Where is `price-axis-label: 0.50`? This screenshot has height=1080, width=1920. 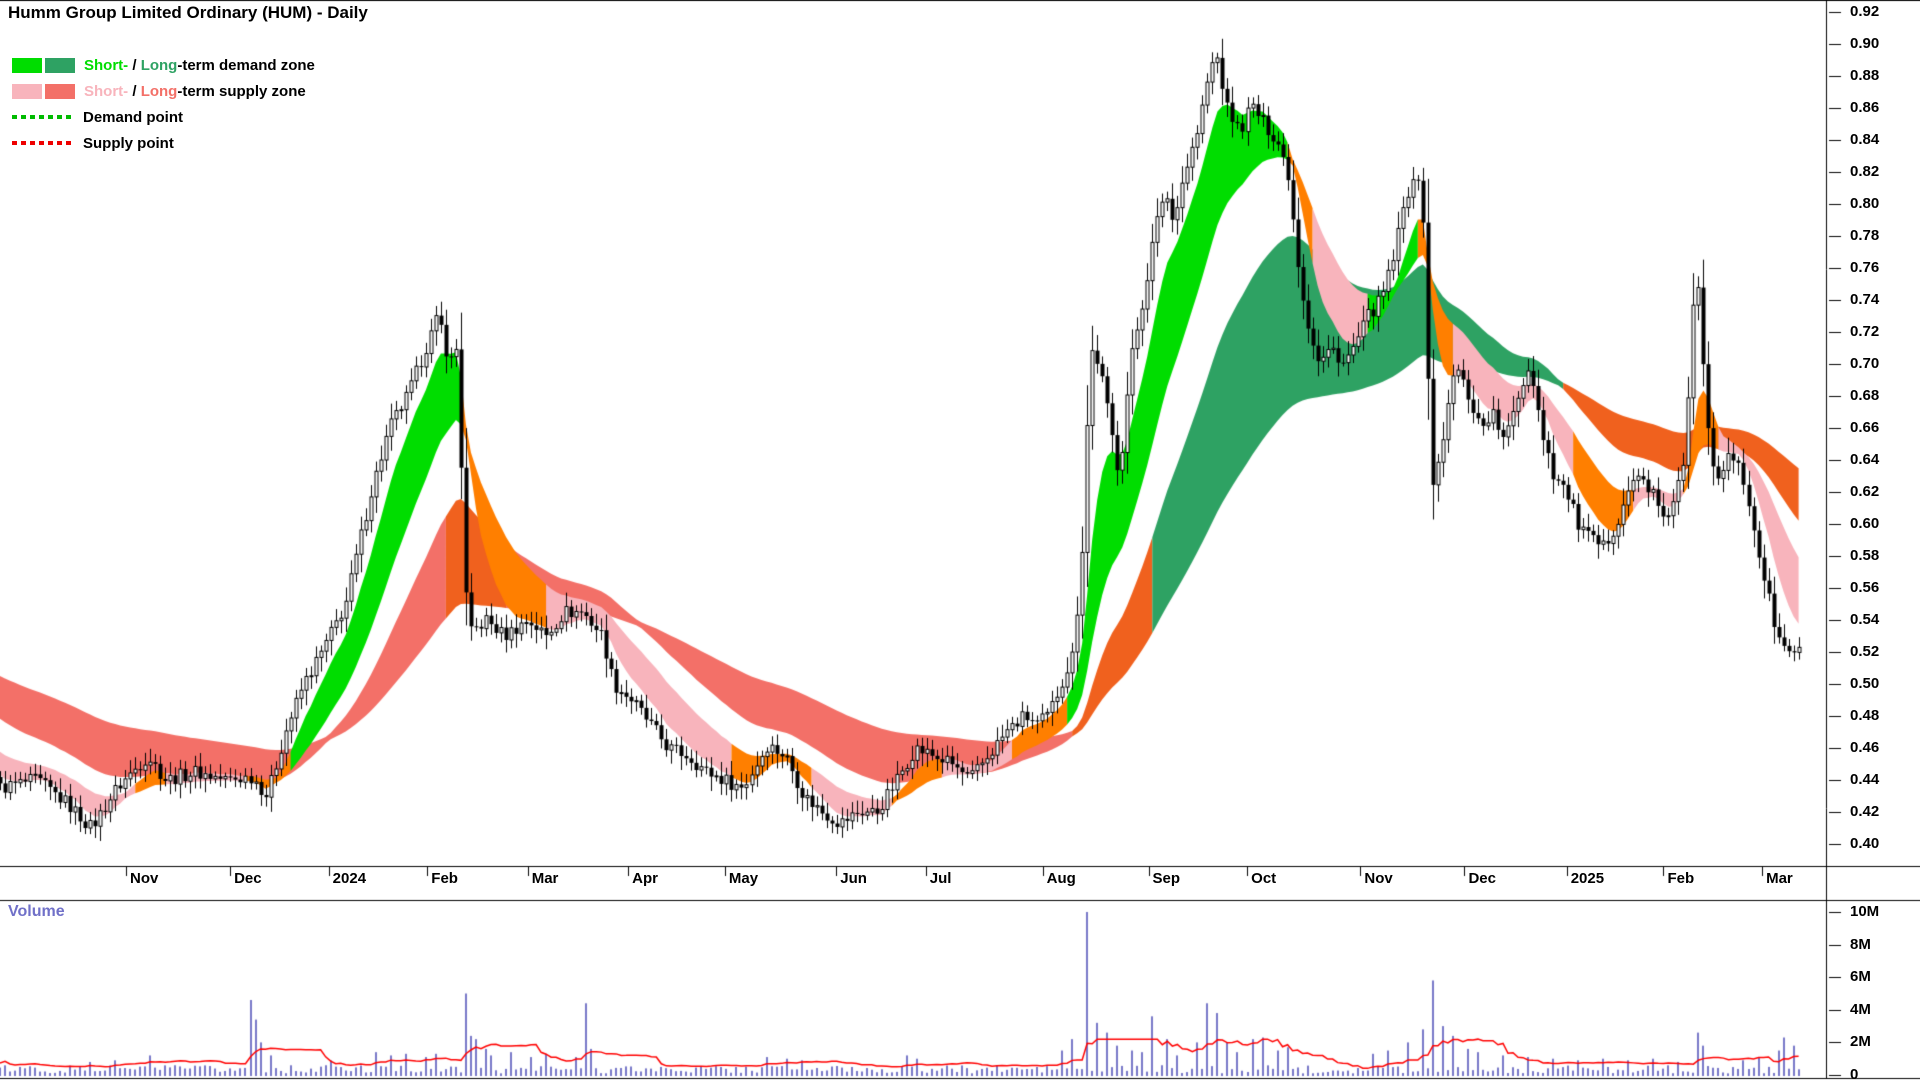
price-axis-label: 0.50 is located at coordinates (1865, 683).